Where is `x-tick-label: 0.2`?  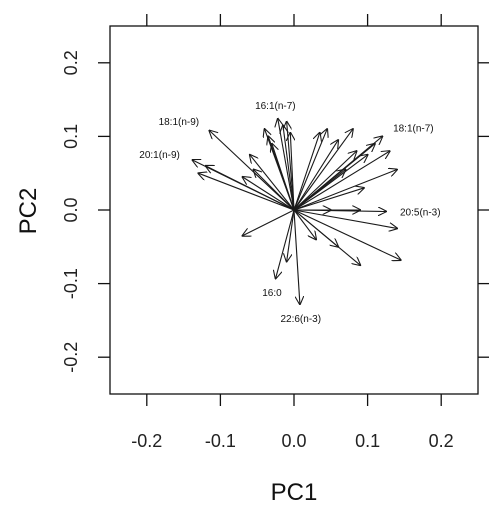 x-tick-label: 0.2 is located at coordinates (441, 441).